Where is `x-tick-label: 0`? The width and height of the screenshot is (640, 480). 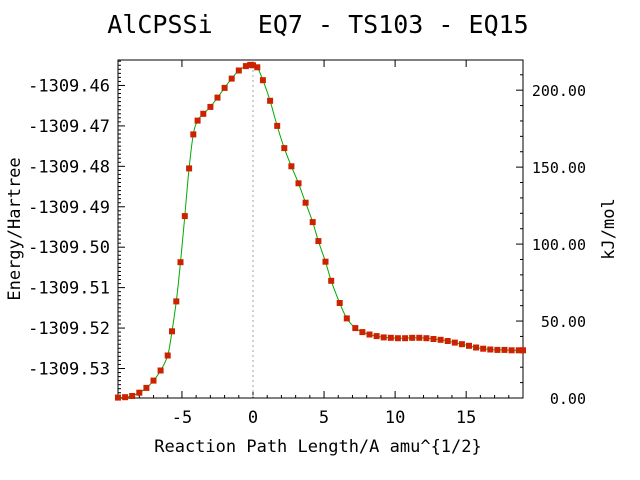
x-tick-label: 0 is located at coordinates (253, 418).